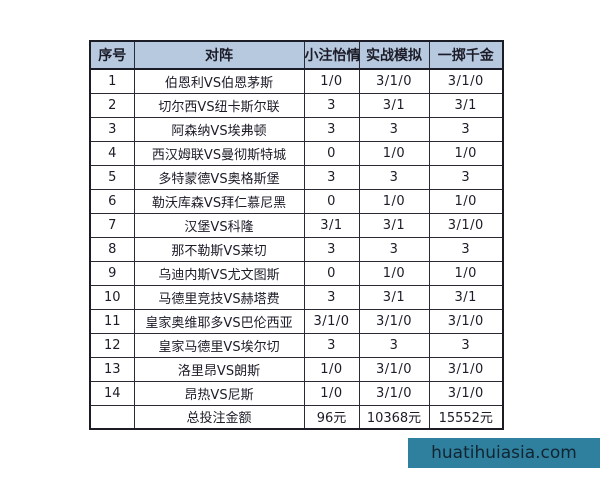 This screenshot has width=600, height=480. Describe the element at coordinates (219, 153) in the screenshot. I see `match-name-cell: 西汉姆联VS曼彻斯特城` at that location.